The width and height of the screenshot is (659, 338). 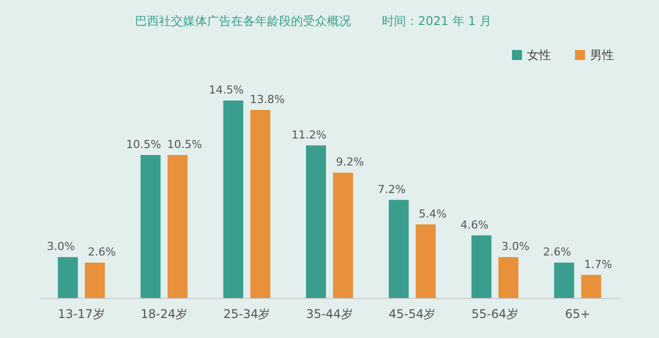 I want to click on x-tick-label: 45-54岁, so click(x=412, y=314).